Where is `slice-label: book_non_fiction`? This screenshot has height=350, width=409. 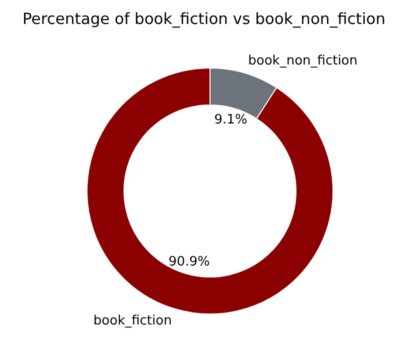 slice-label: book_non_fiction is located at coordinates (303, 61).